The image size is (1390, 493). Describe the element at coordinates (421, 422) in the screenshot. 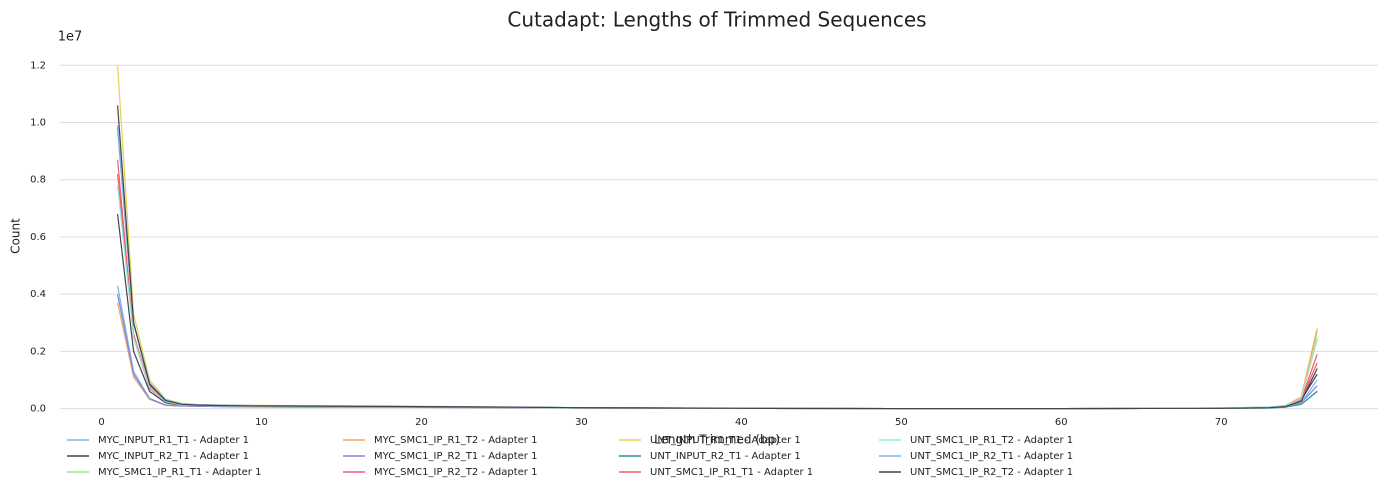

I see `x-tick-label: 20` at that location.